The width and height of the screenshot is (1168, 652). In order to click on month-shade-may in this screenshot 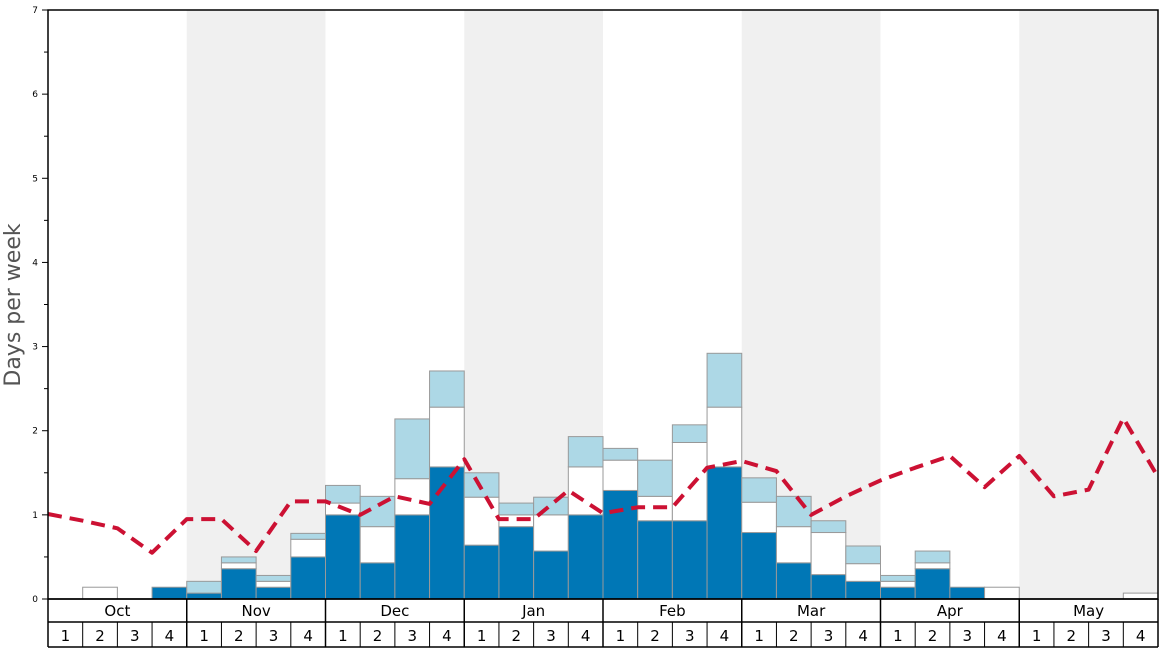, I will do `click(1088, 304)`.